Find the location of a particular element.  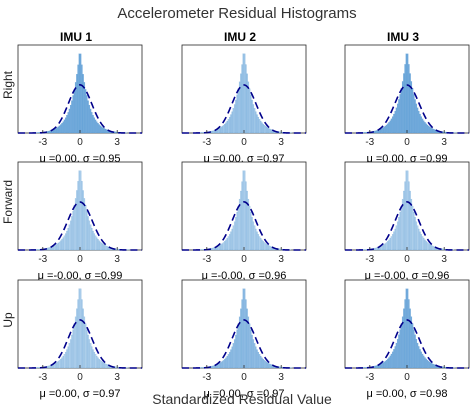

panel-right-imu-2: -3 0 3μ =0.00, σ =0.97 is located at coordinates (244, 104).